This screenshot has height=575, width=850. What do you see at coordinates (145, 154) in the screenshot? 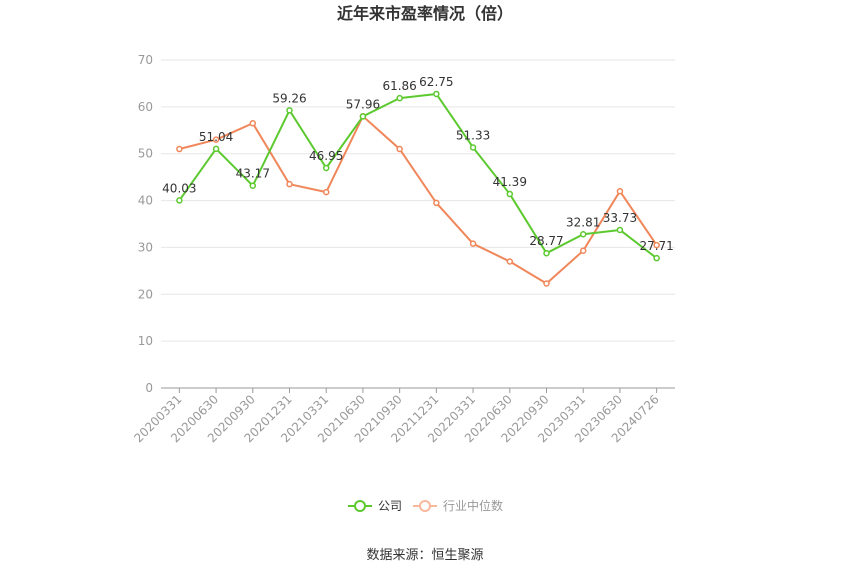
I see `y-tick-label: 50` at bounding box center [145, 154].